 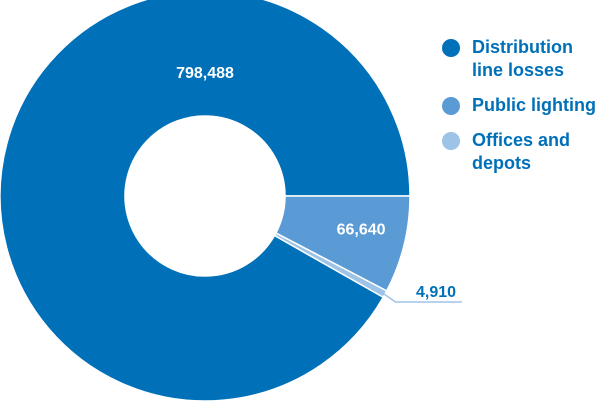 I want to click on slice-label-public-lighting: 66,640, so click(x=361, y=229).